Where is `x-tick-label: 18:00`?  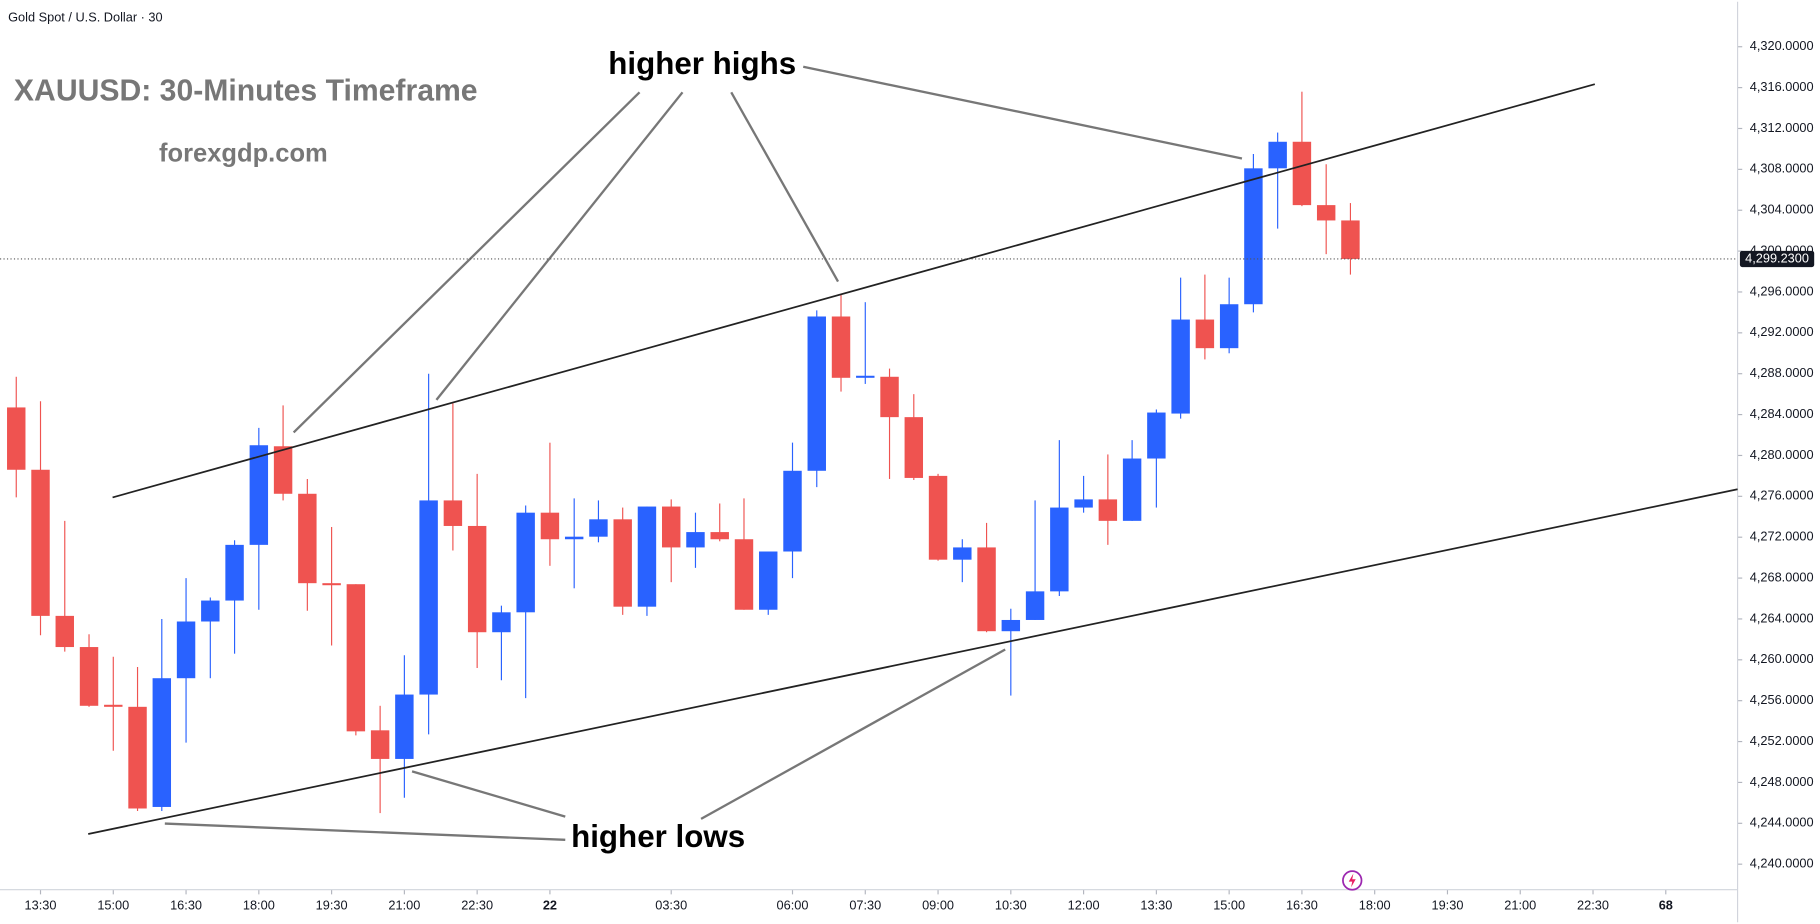 x-tick-label: 18:00 is located at coordinates (1375, 904).